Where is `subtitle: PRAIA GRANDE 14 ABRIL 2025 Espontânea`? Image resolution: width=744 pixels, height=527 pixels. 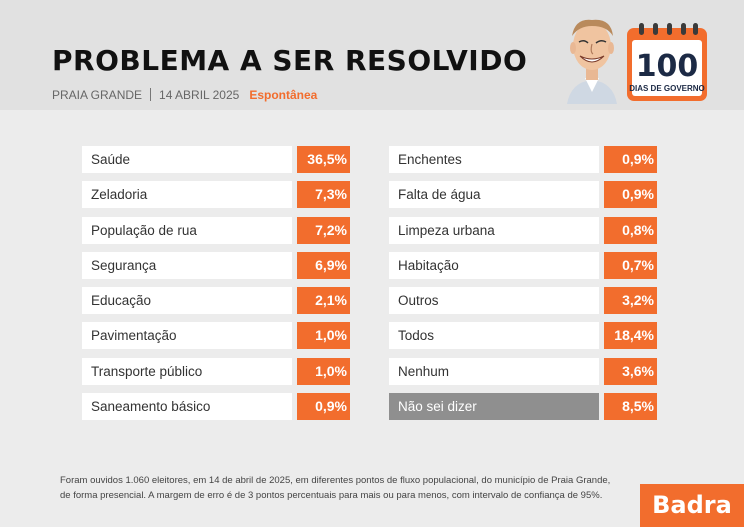 subtitle: PRAIA GRANDE 14 ABRIL 2025 Espontânea is located at coordinates (184, 95).